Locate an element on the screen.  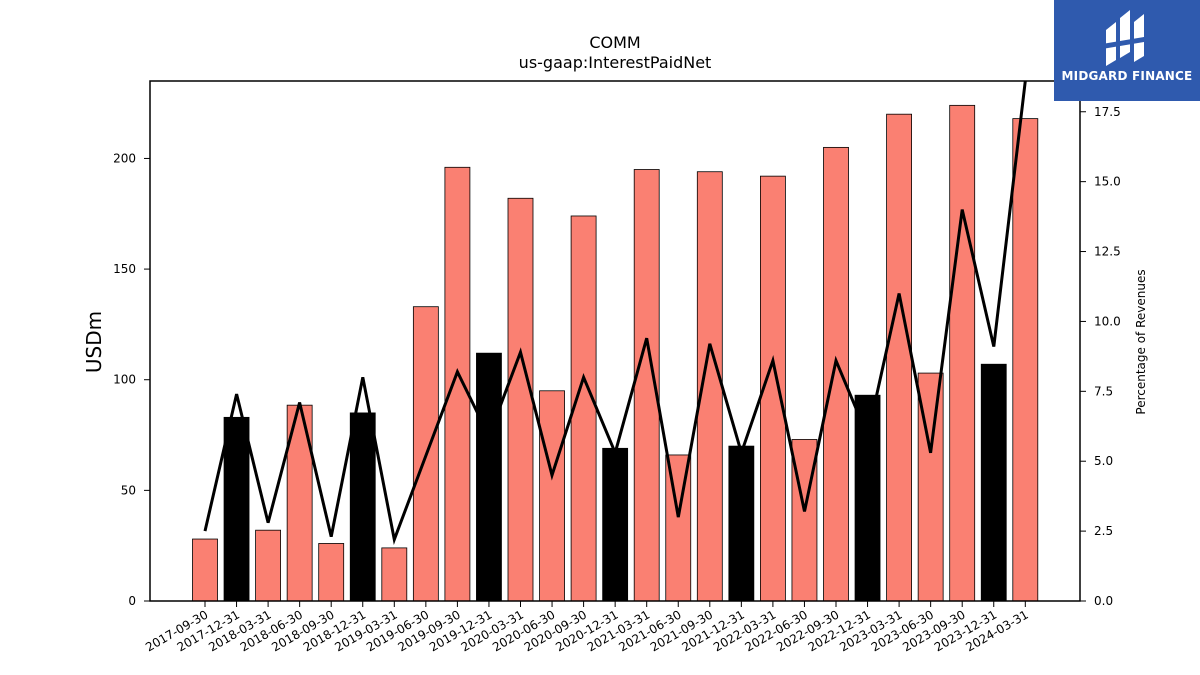
y-axis-label-right: Percentage of Revenues is located at coordinates (1141, 341).